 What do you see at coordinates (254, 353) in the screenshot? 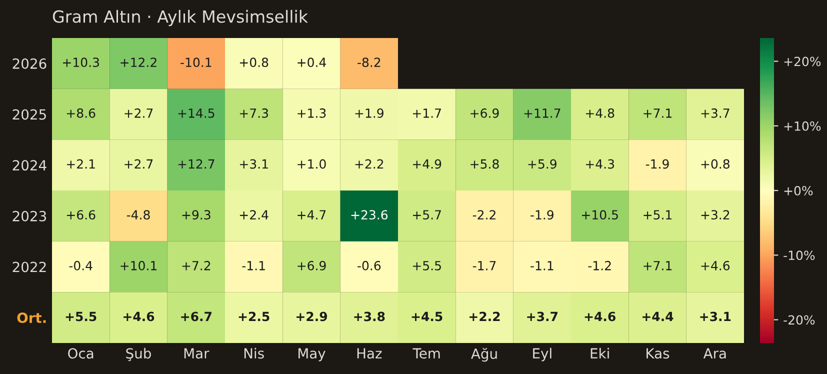
I see `x-tick-label: Nis` at bounding box center [254, 353].